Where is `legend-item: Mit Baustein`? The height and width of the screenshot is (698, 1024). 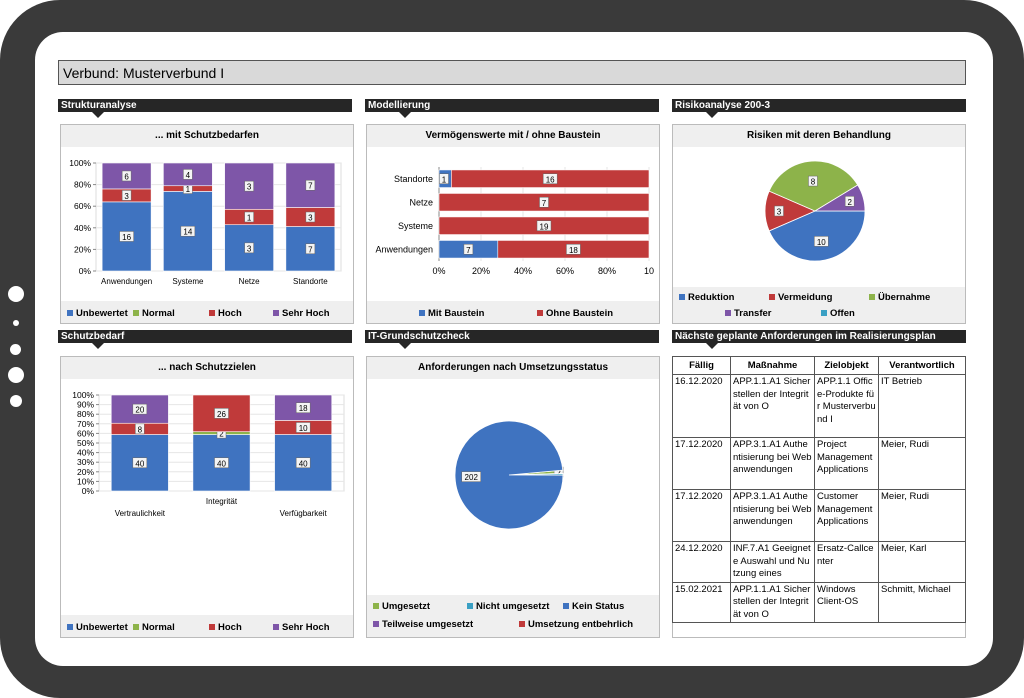 legend-item: Mit Baustein is located at coordinates (451, 313).